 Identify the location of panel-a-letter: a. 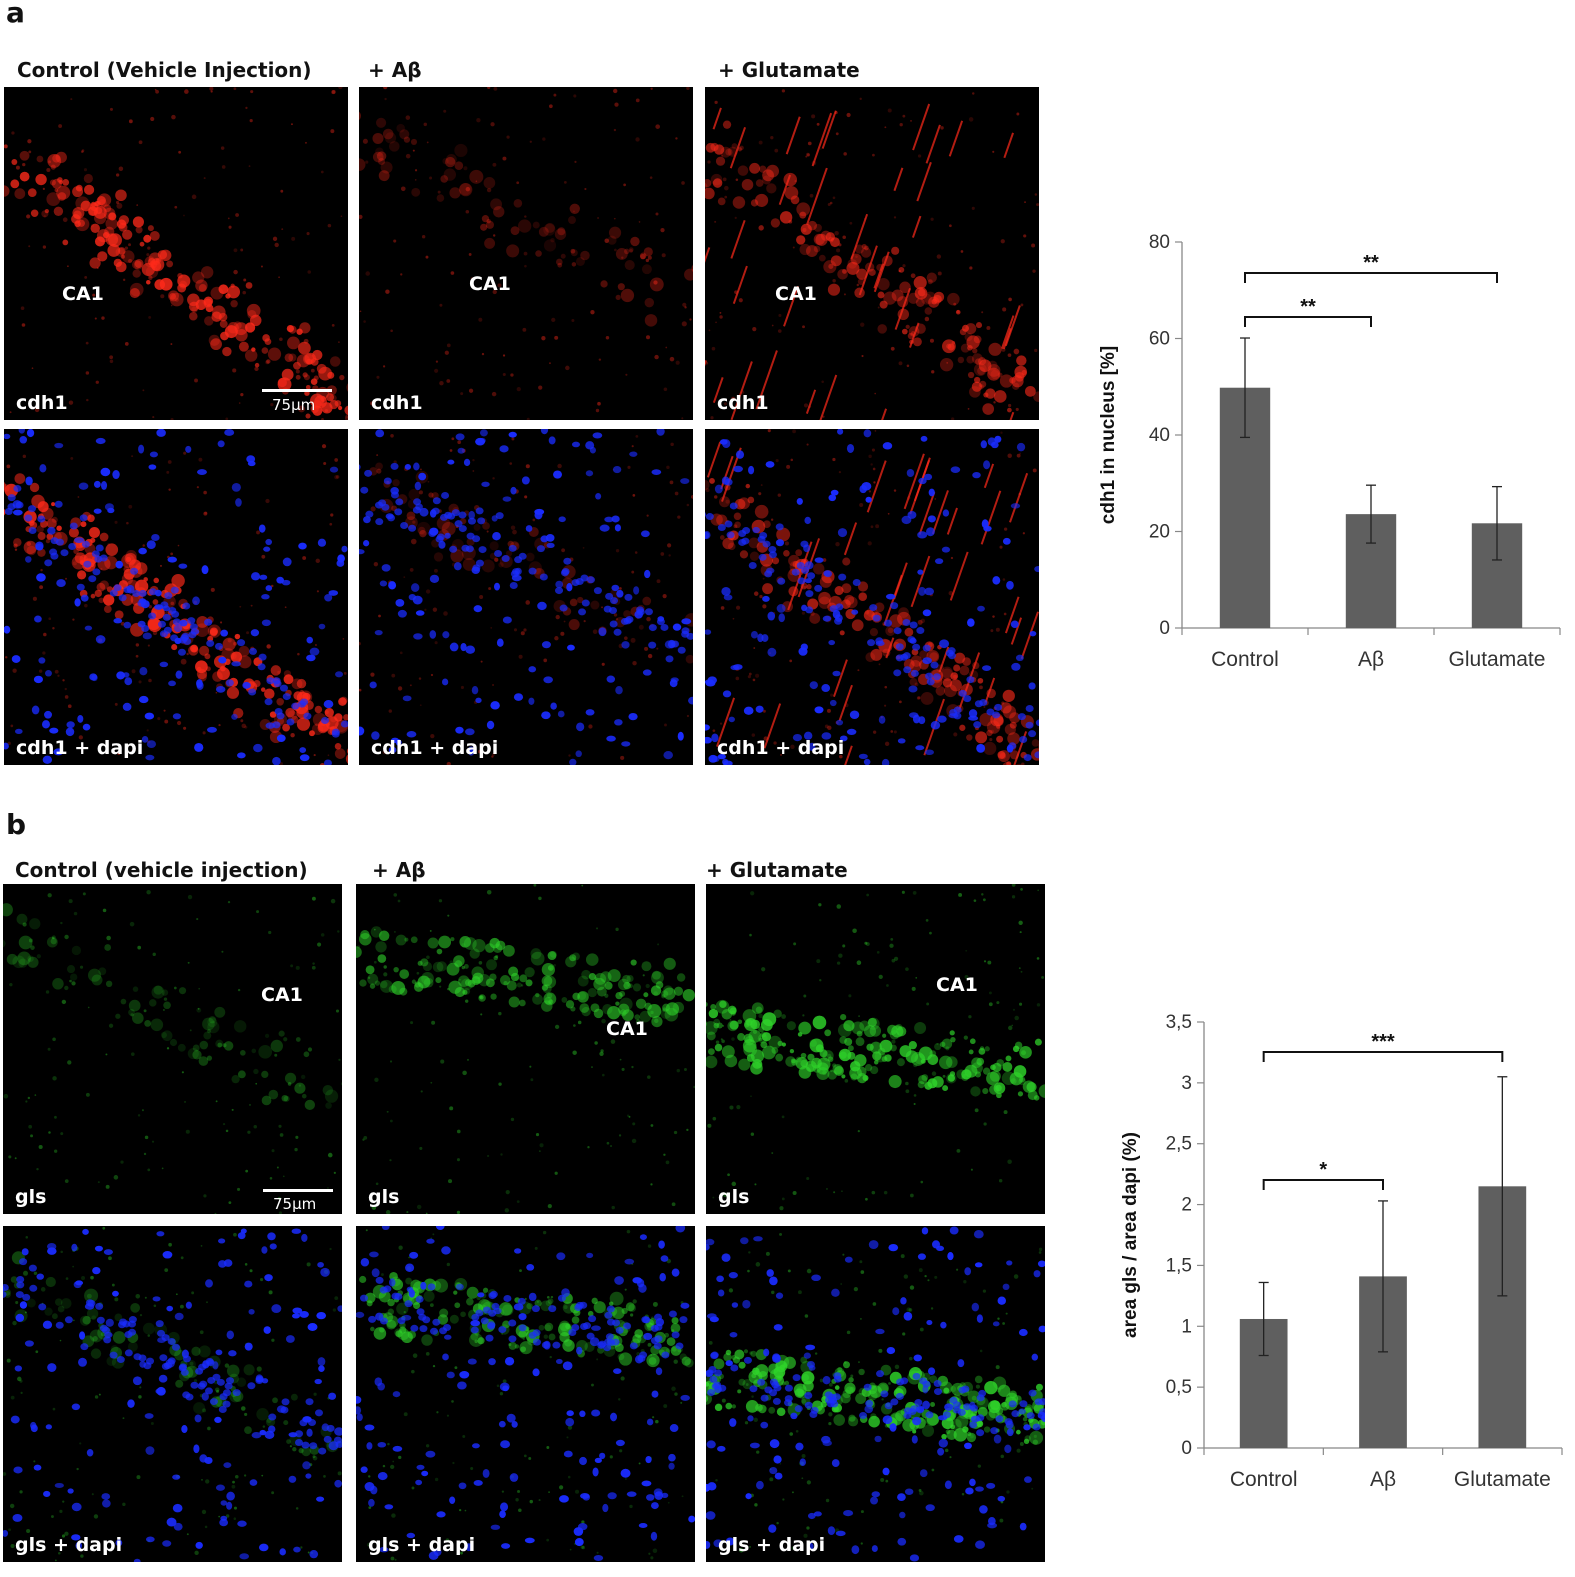
(15, 14).